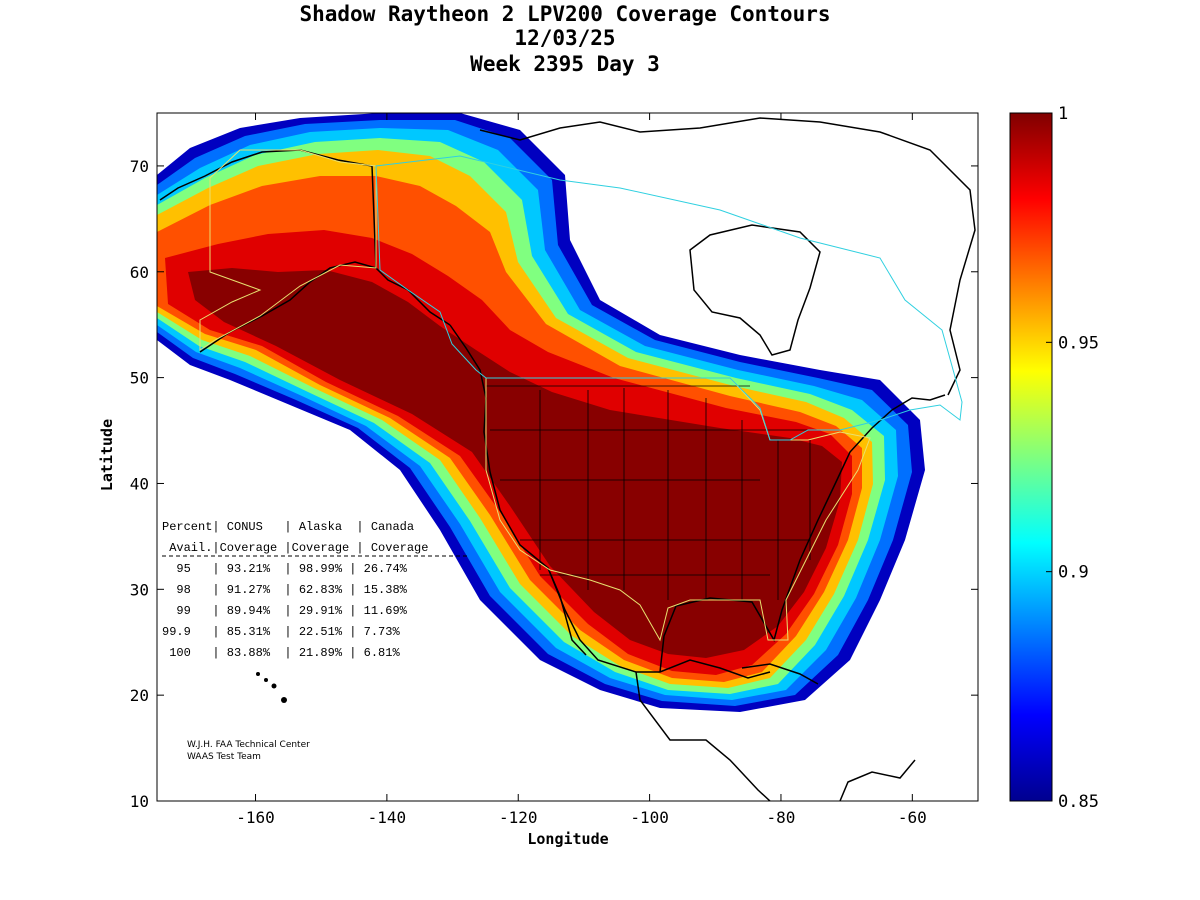  What do you see at coordinates (281, 653) in the screenshot?
I see `table-row: 100 | 83.88% | 21.89% | 6.81%` at bounding box center [281, 653].